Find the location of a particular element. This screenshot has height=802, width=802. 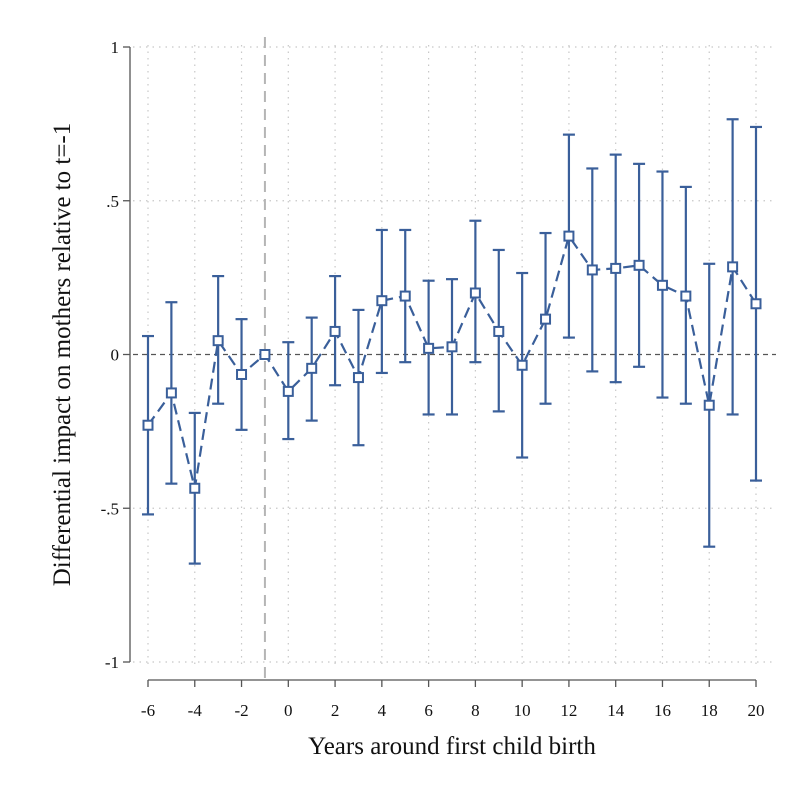

x-tick-label: 0 is located at coordinates (288, 710).